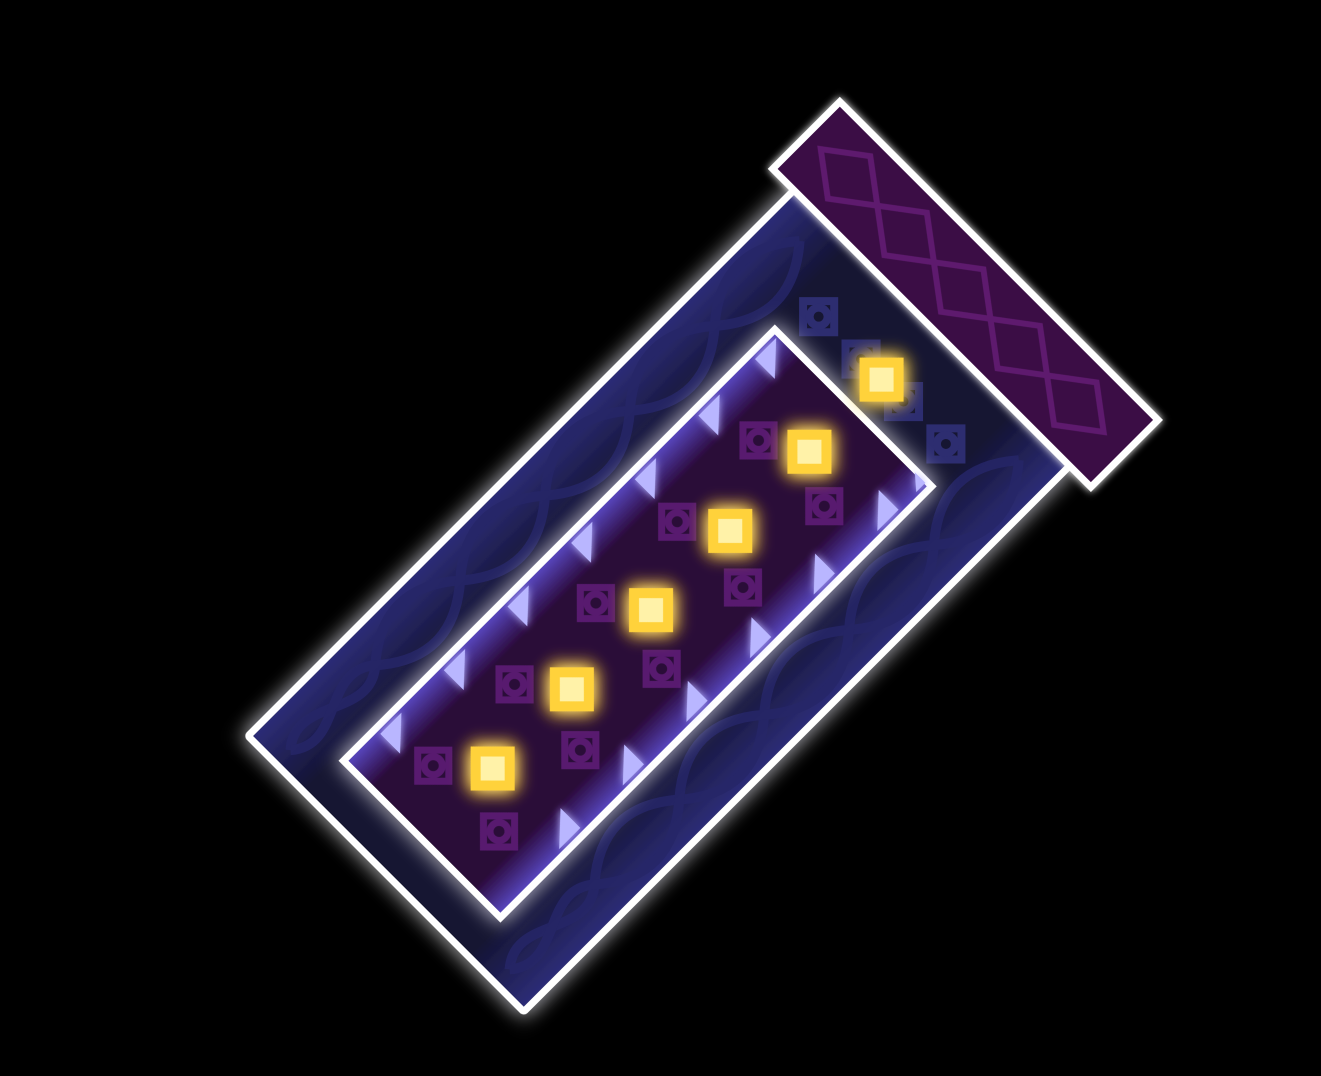 The image size is (1321, 1076). I want to click on end-cap-diamond-pattern, so click(962, 290).